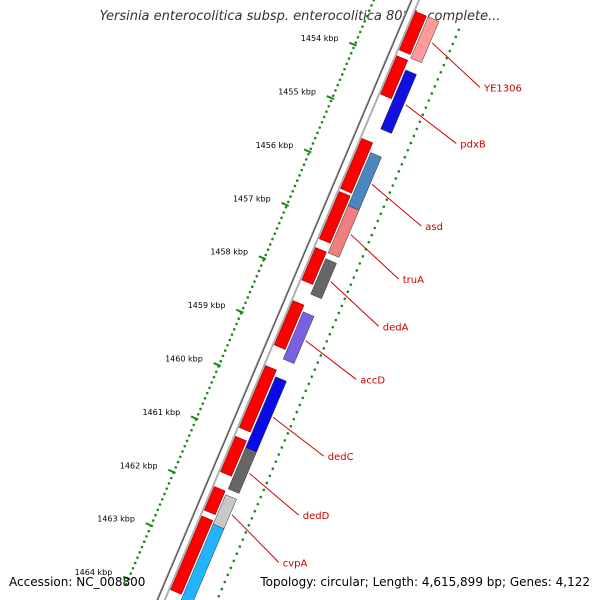 The width and height of the screenshot is (600, 600). I want to click on tick-label: 1463 kbp, so click(116, 519).